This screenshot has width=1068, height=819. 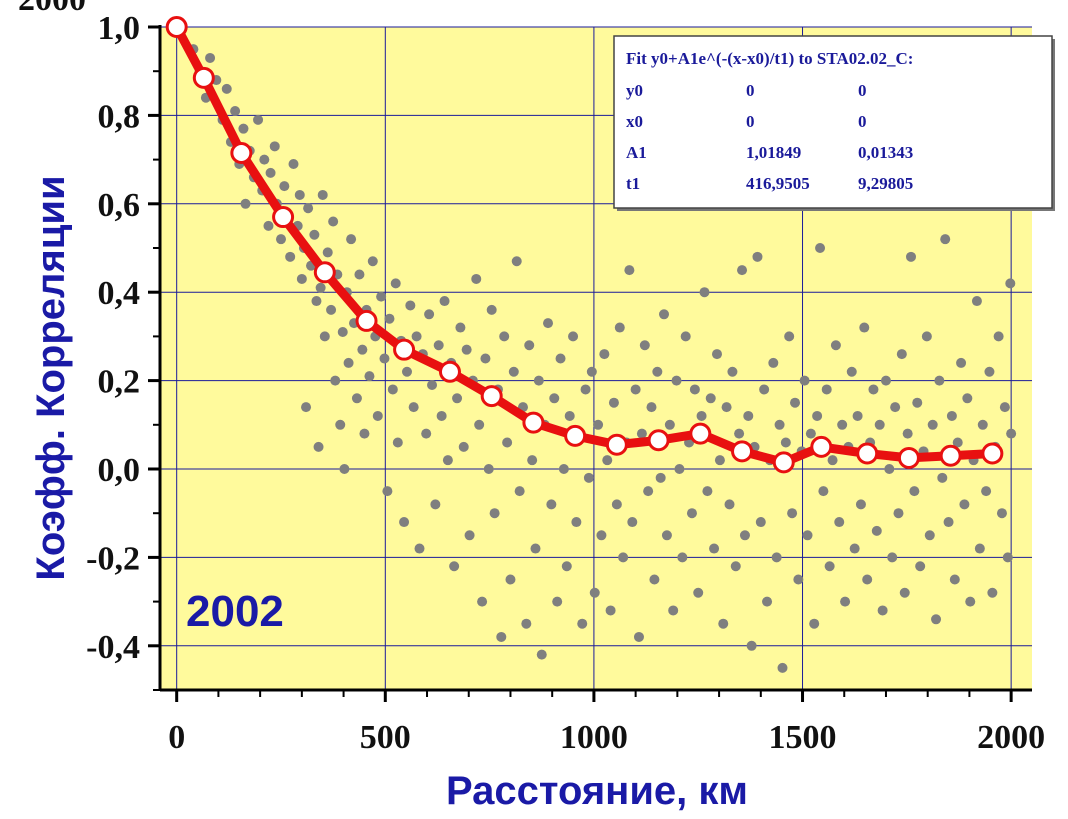 What do you see at coordinates (862, 90) in the screenshot?
I see `legend-cell: 0` at bounding box center [862, 90].